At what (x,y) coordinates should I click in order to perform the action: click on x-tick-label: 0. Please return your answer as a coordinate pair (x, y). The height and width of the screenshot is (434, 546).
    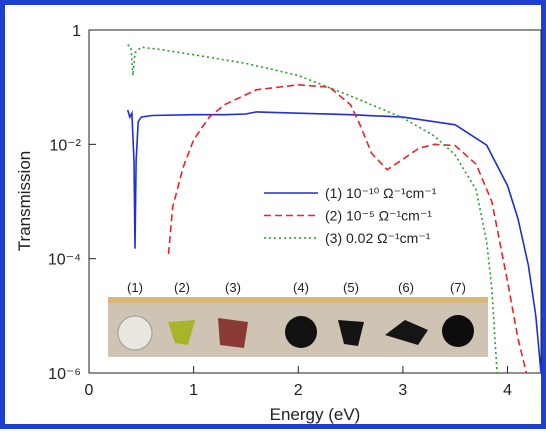
    Looking at the image, I should click on (89, 390).